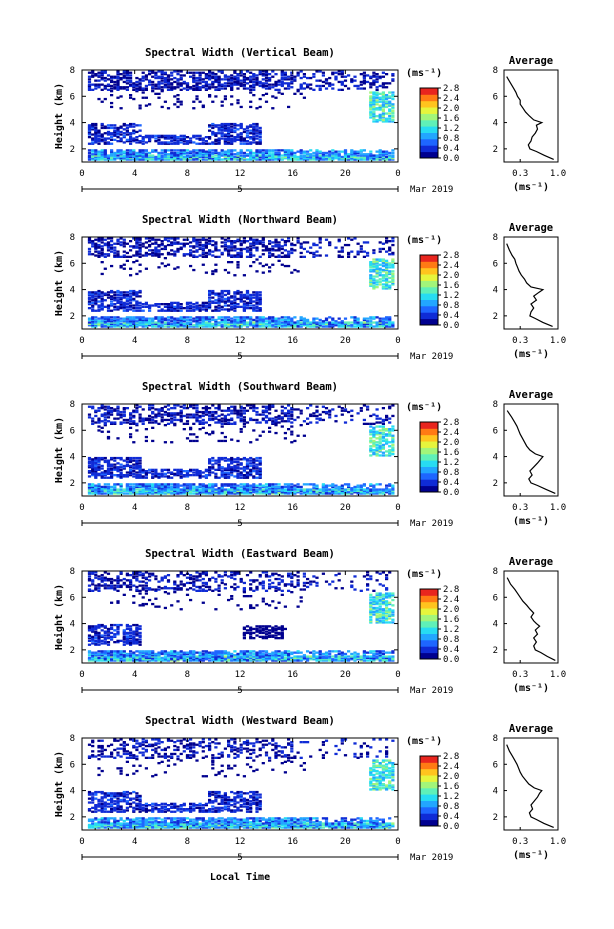 The height and width of the screenshot is (929, 614). I want to click on average-y-tick-label: 2, so click(495, 317).